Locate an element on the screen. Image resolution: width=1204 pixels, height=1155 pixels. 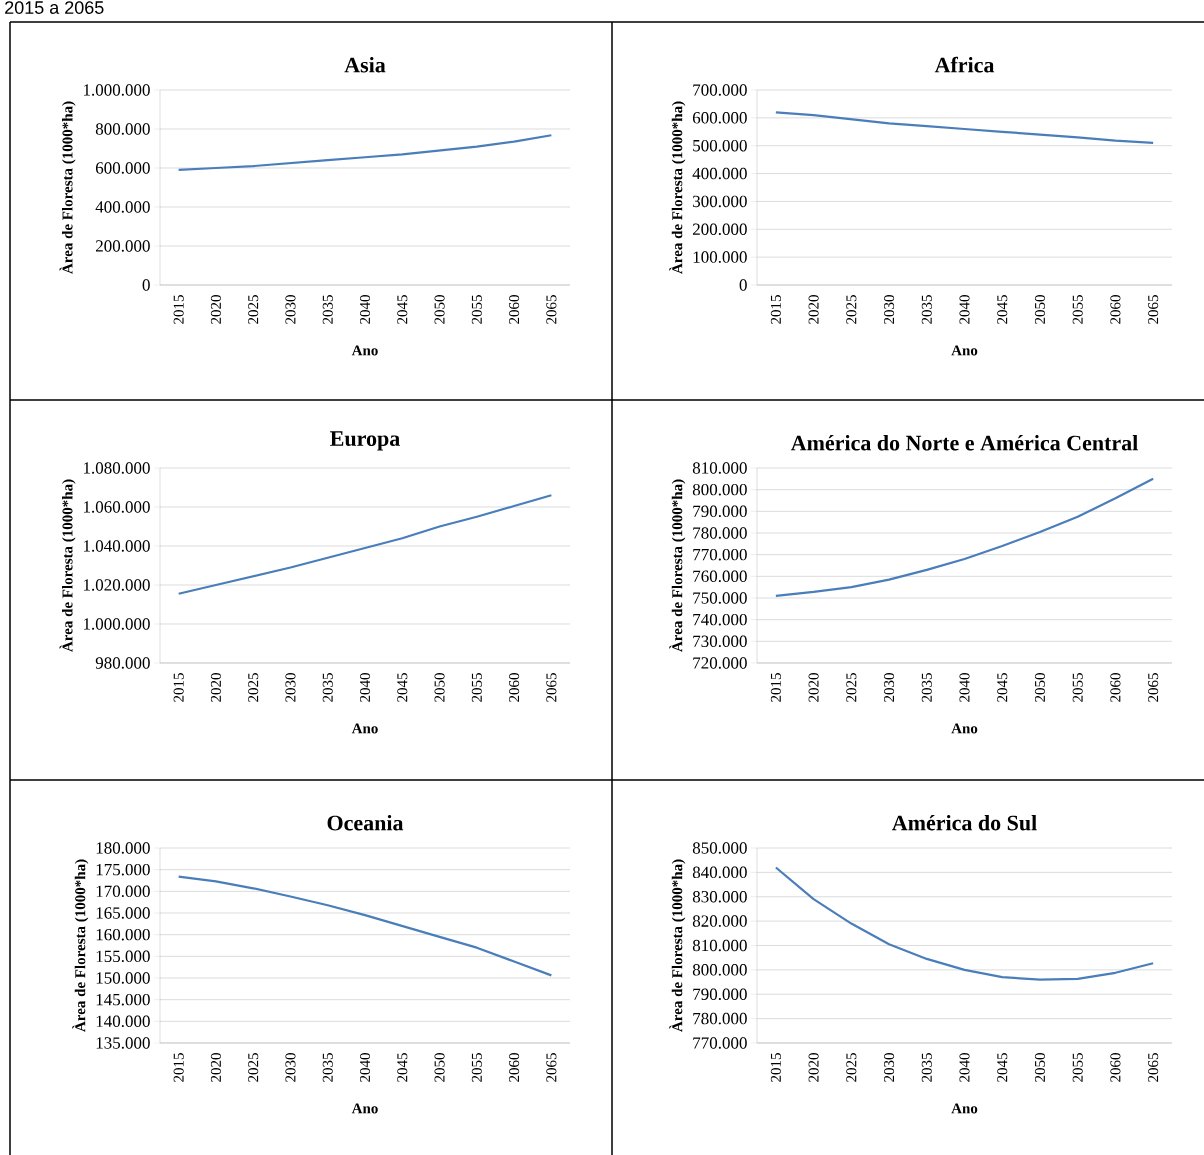
y-tick-label: 135.000 is located at coordinates (123, 1043).